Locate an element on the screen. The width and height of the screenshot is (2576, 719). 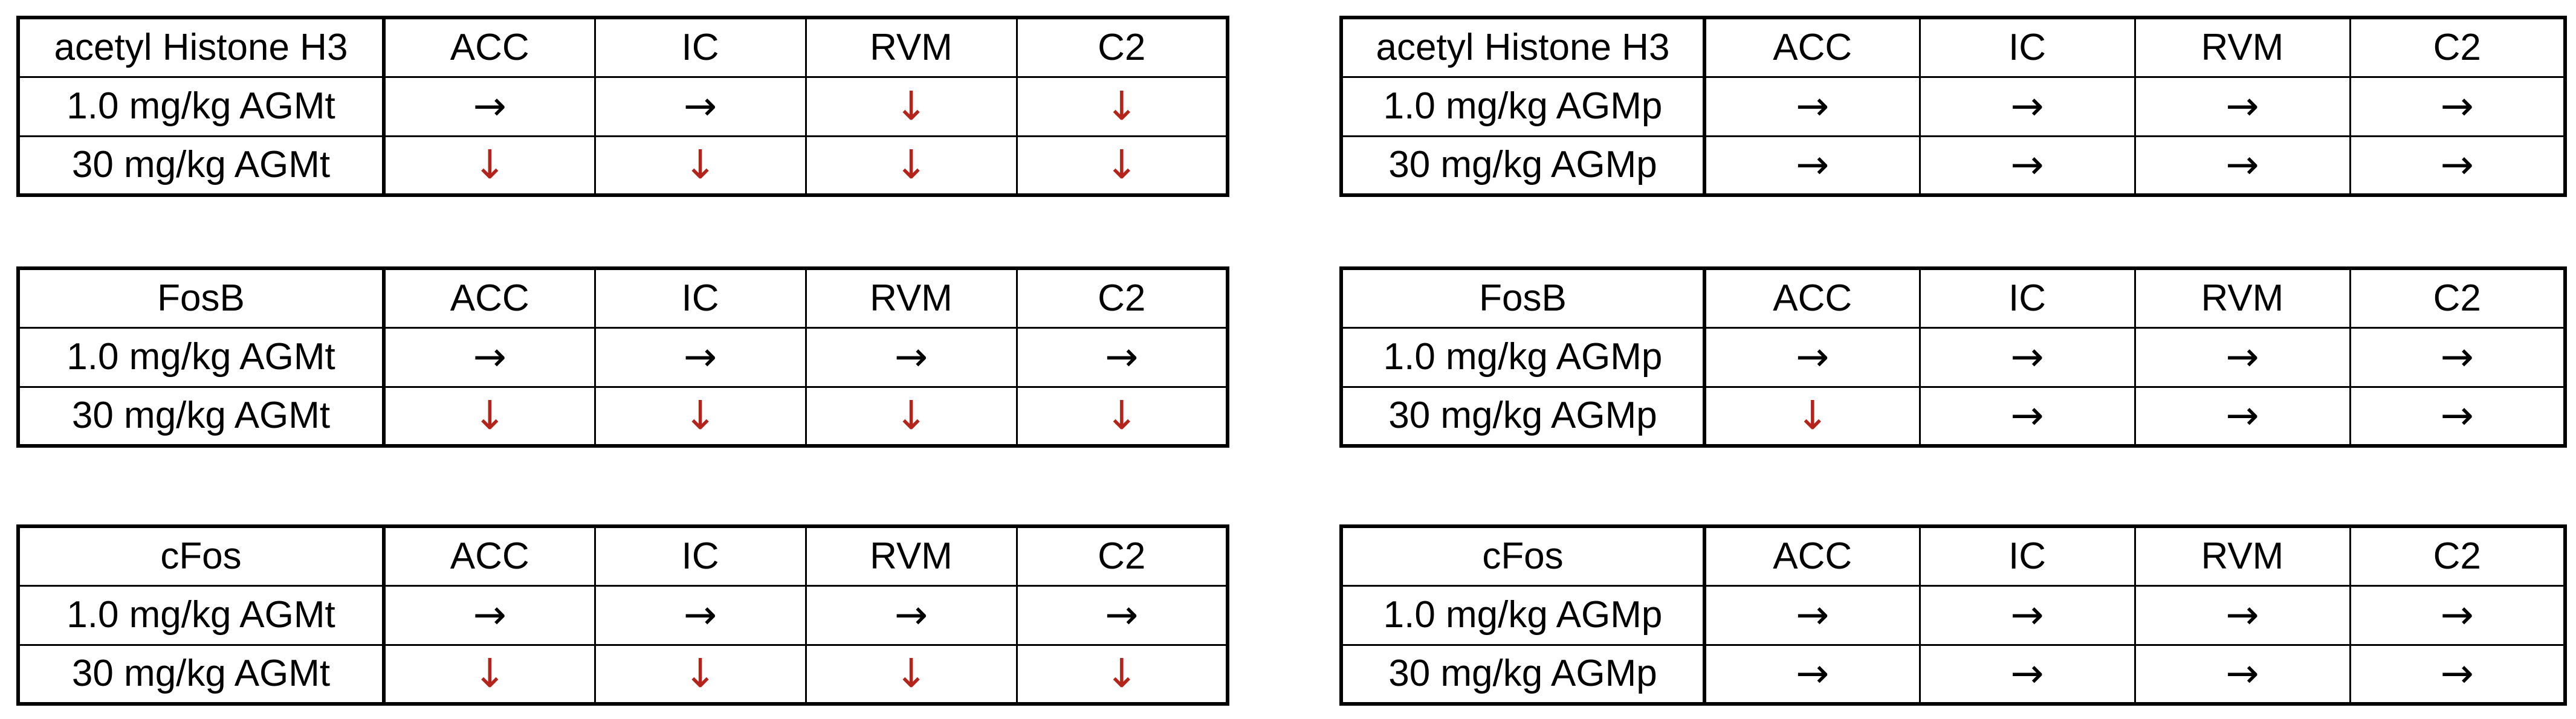
dose-label: 1.0 mg/kg AGMp is located at coordinates (1523, 615).